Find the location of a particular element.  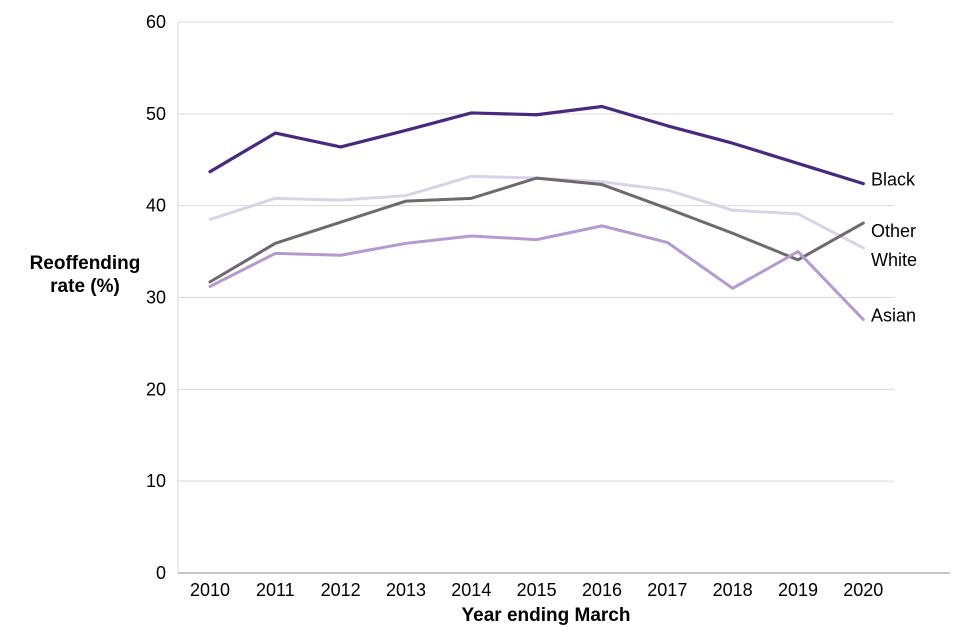

x-tick-label: 2017 is located at coordinates (667, 590).